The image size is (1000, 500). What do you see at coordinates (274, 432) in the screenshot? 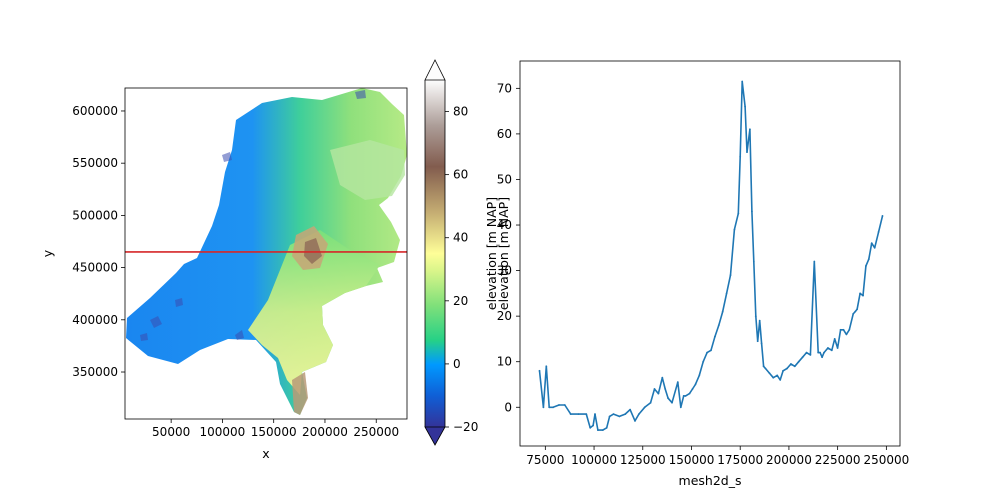
I see `map-x-tick-label: 150000` at bounding box center [274, 432].